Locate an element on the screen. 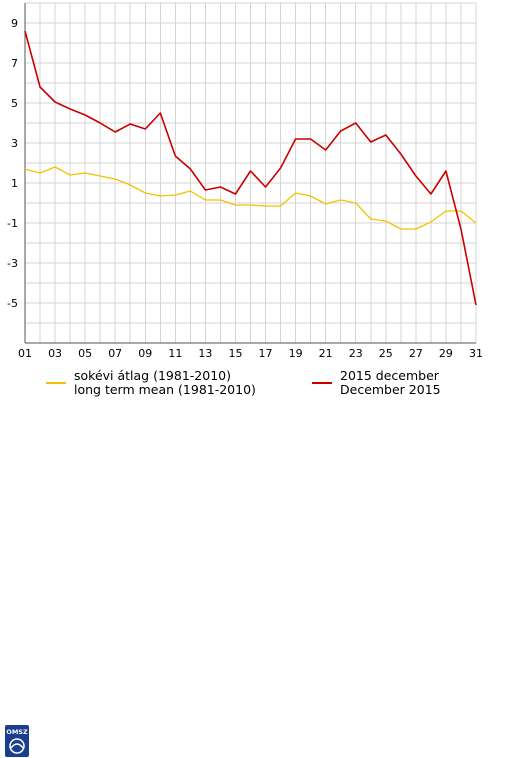 This screenshot has width=505, height=758. x-tick-label: 27 is located at coordinates (416, 353).